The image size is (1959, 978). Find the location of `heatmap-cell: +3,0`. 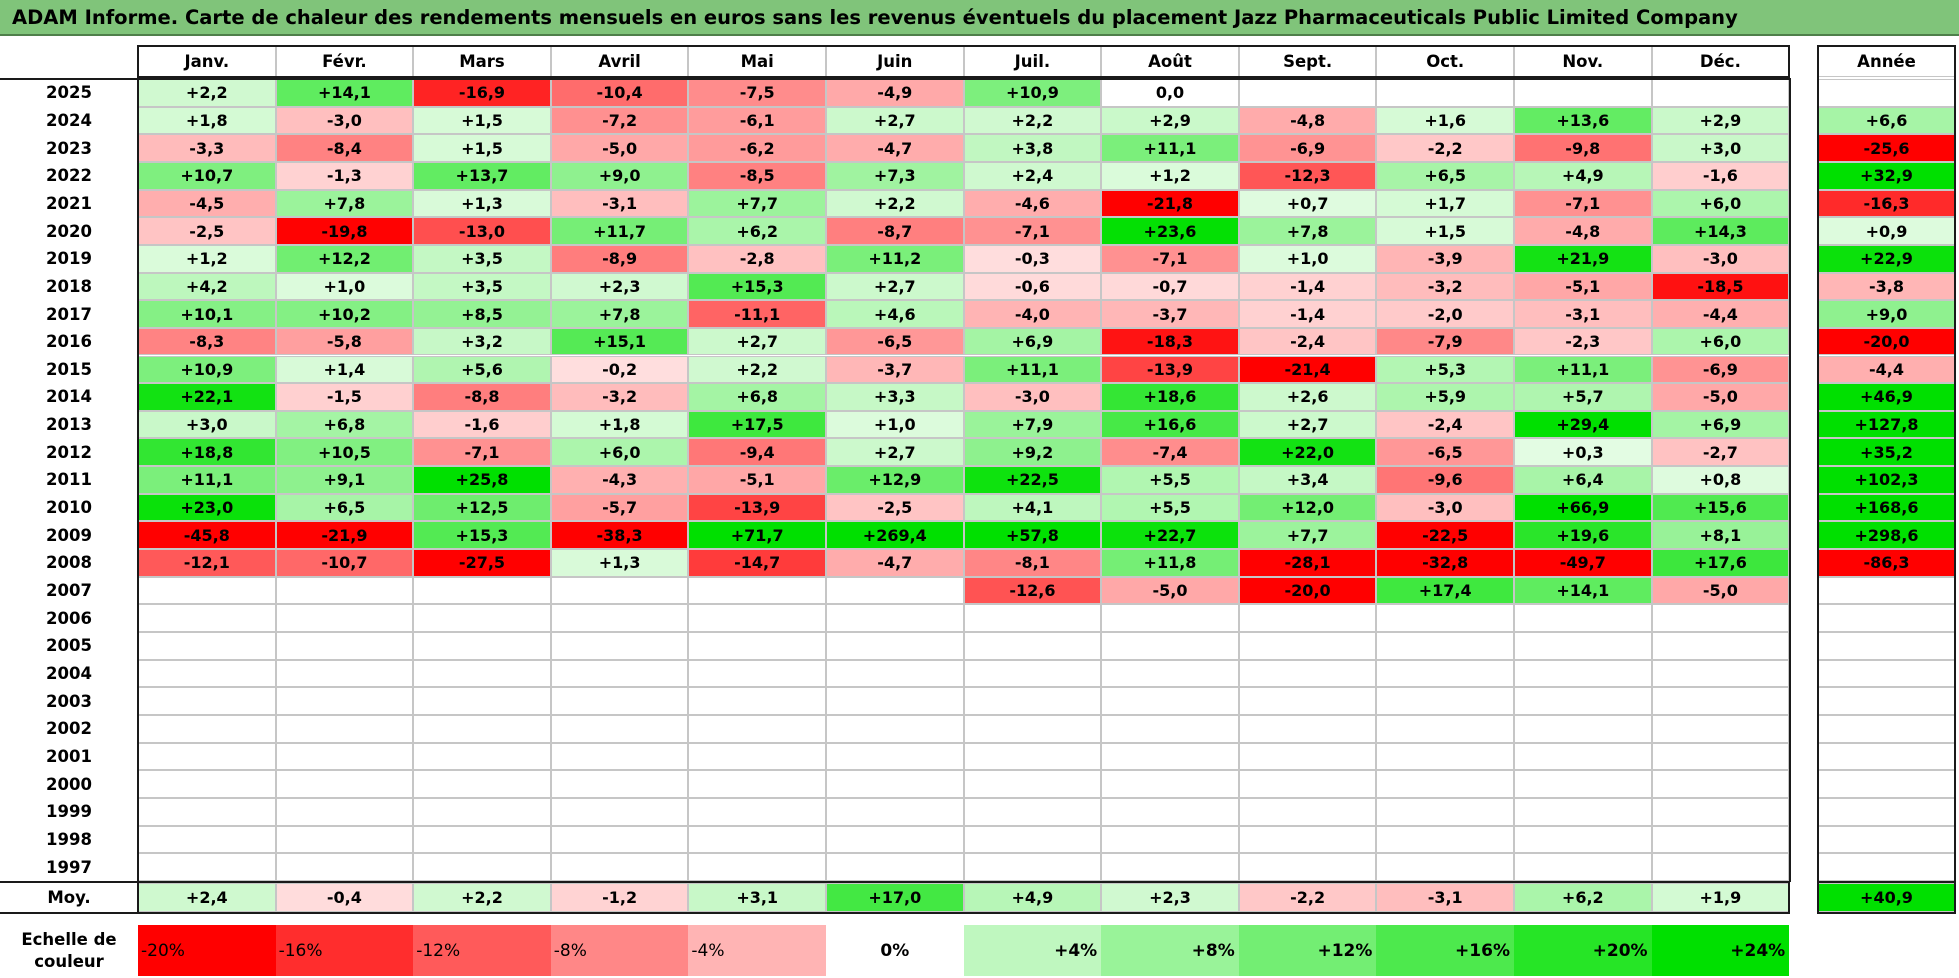

heatmap-cell: +3,0 is located at coordinates (207, 424).